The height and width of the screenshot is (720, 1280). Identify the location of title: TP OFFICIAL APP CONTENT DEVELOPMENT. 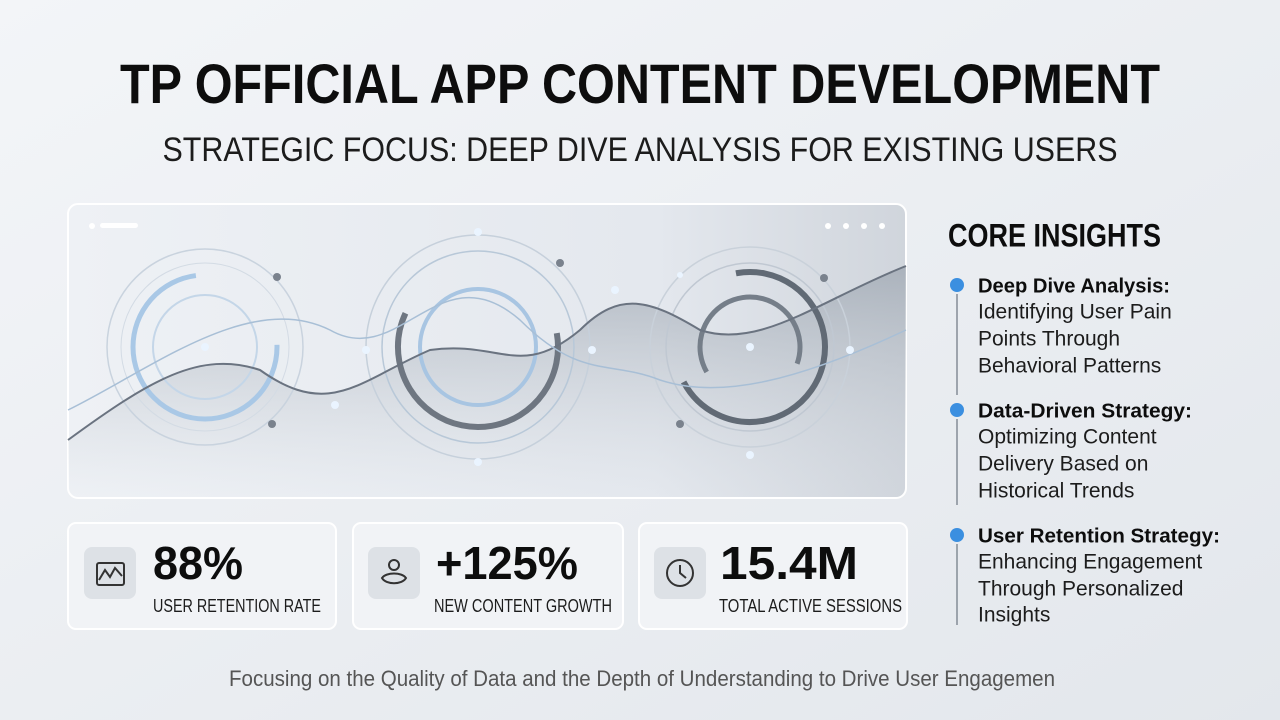
(640, 83).